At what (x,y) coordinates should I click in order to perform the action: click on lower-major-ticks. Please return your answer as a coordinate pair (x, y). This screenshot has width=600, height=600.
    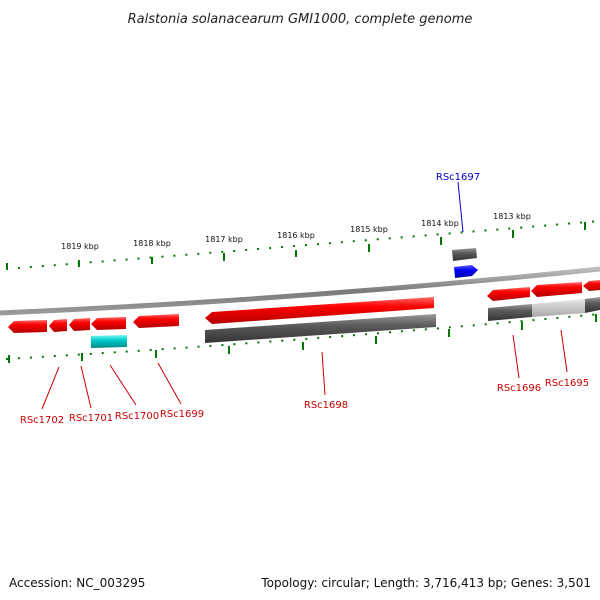
    Looking at the image, I should click on (302, 338).